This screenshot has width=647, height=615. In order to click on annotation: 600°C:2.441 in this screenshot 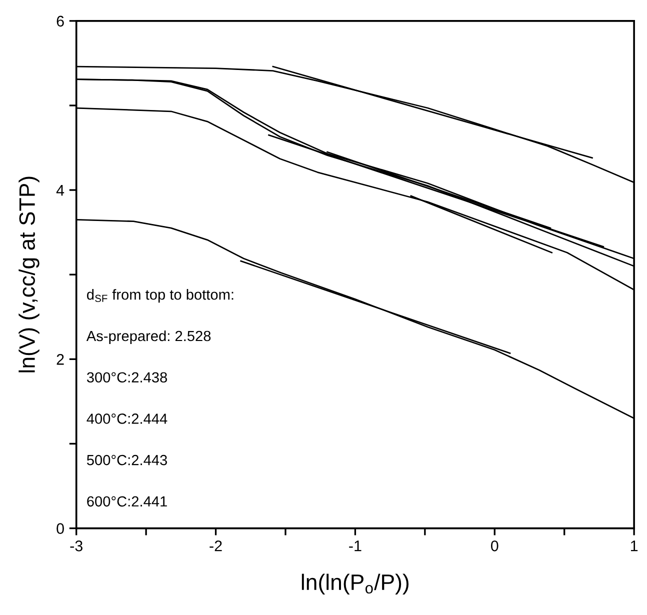, I will do `click(127, 501)`.